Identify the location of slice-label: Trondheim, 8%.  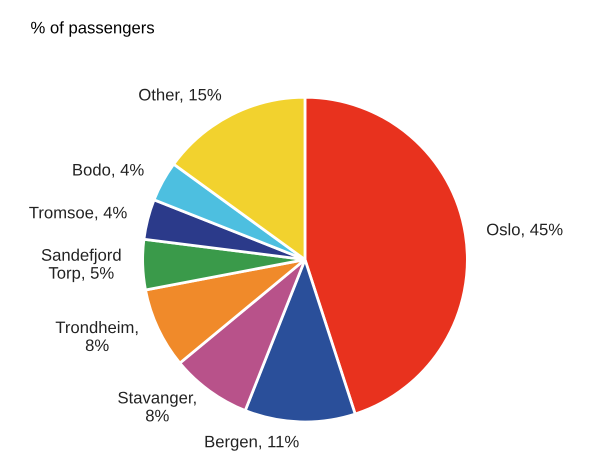
(97, 336).